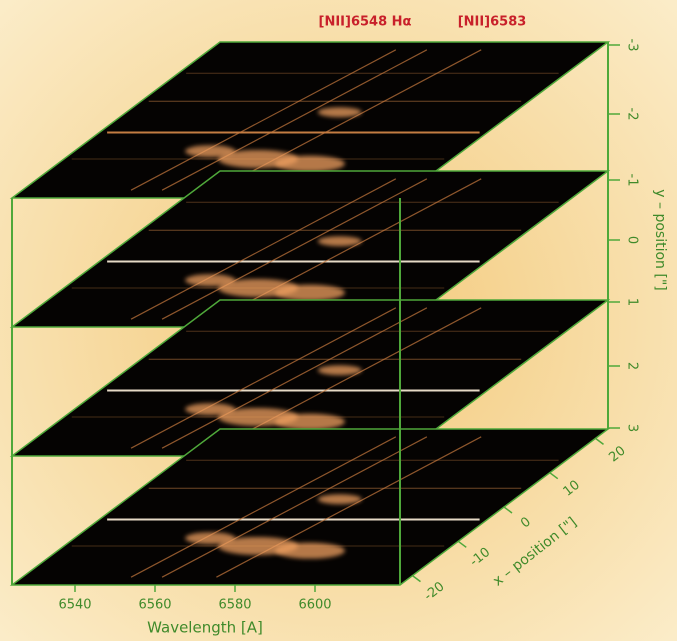  What do you see at coordinates (234, 605) in the screenshot?
I see `wavelength-tick-label: 6580` at bounding box center [234, 605].